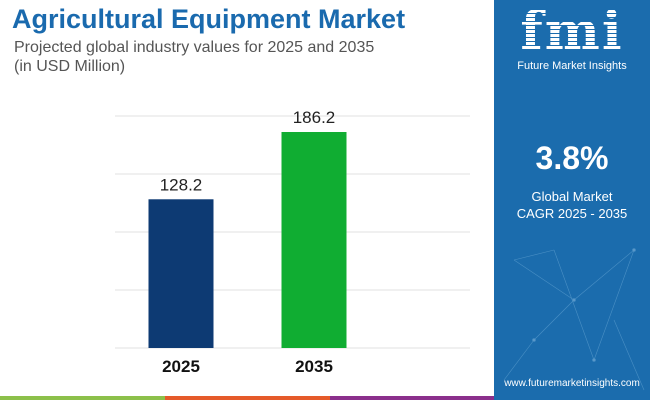 The width and height of the screenshot is (650, 400). I want to click on cagr-value: 3.8%, so click(572, 158).